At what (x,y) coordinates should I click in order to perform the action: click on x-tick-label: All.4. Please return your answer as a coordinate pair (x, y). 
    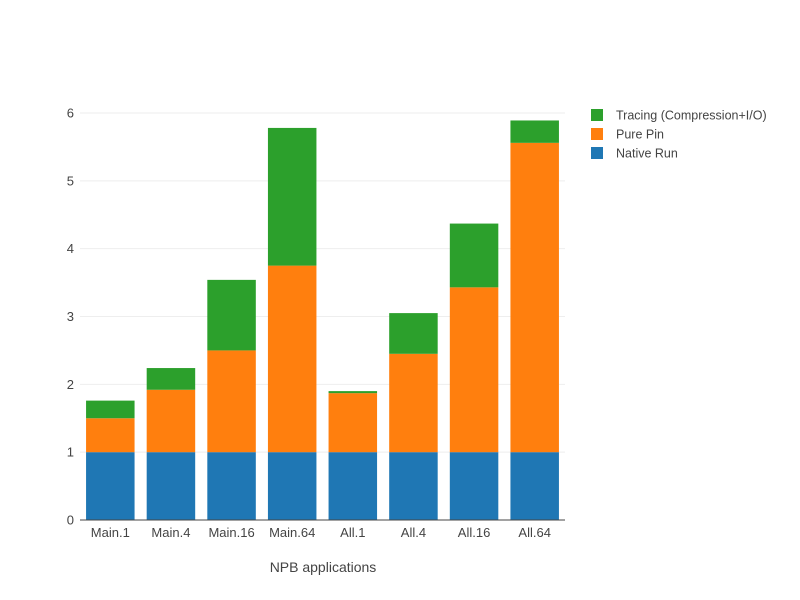
    Looking at the image, I should click on (413, 532).